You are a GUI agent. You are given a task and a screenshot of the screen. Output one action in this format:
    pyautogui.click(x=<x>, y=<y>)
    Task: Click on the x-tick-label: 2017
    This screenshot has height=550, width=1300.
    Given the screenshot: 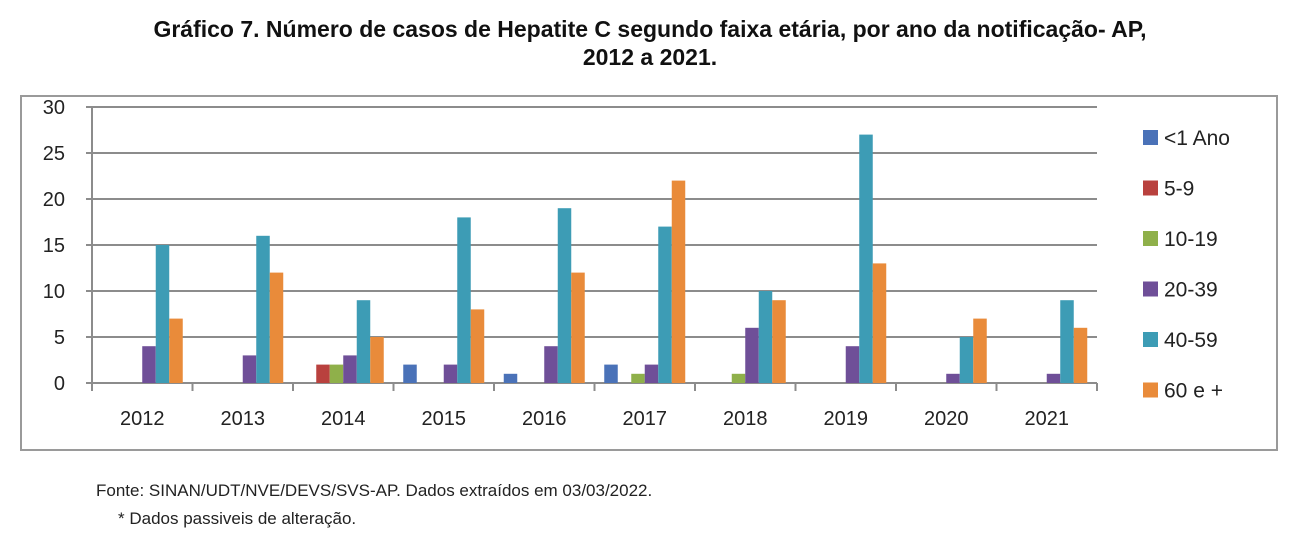 What is the action you would take?
    pyautogui.click(x=645, y=419)
    